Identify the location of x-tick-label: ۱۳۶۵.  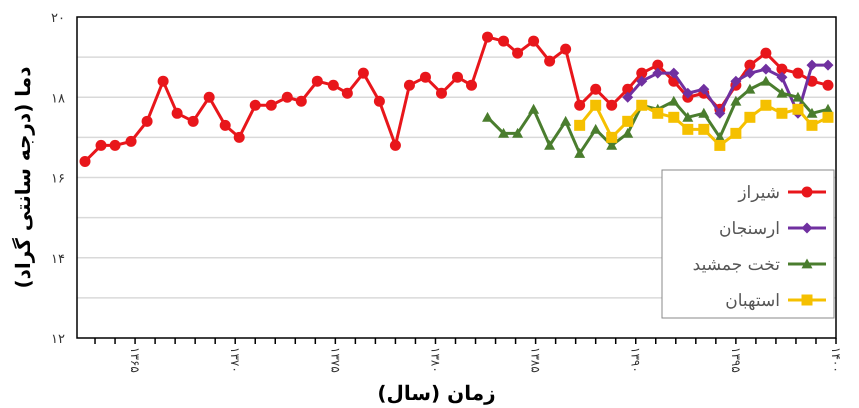
(135, 360).